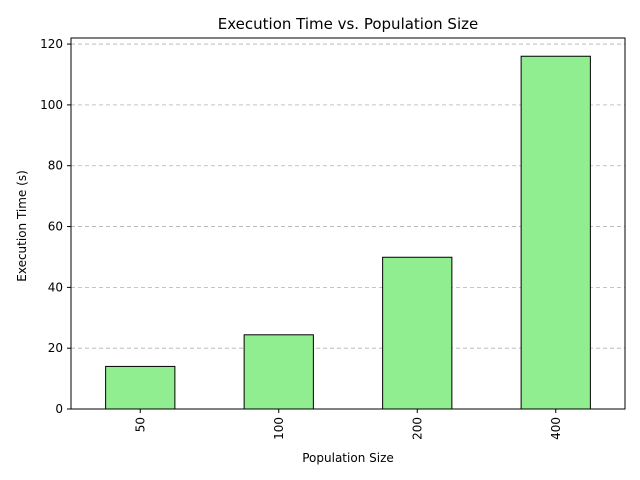 This screenshot has height=480, width=640. Describe the element at coordinates (348, 458) in the screenshot. I see `x-axis-label: Population Size` at that location.